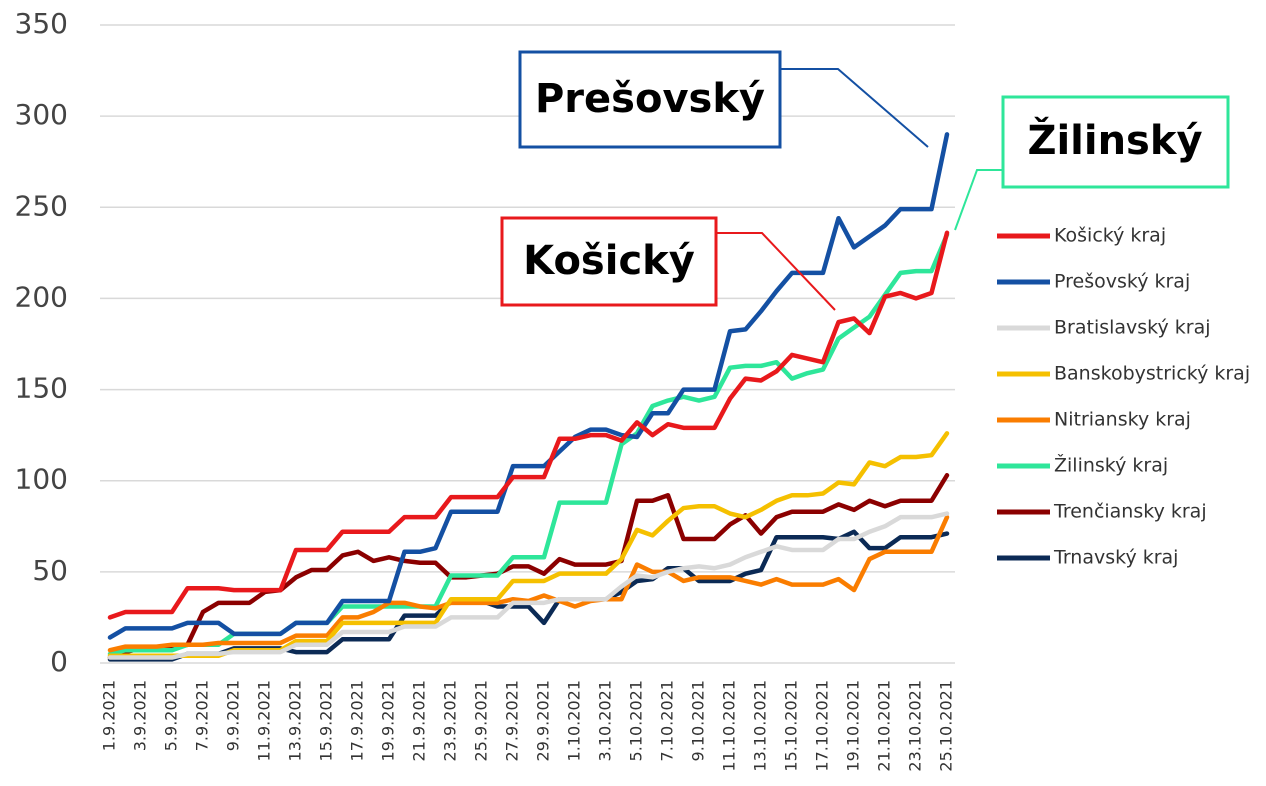  I want to click on x-tick-label: 3.9.2021, so click(140, 715).